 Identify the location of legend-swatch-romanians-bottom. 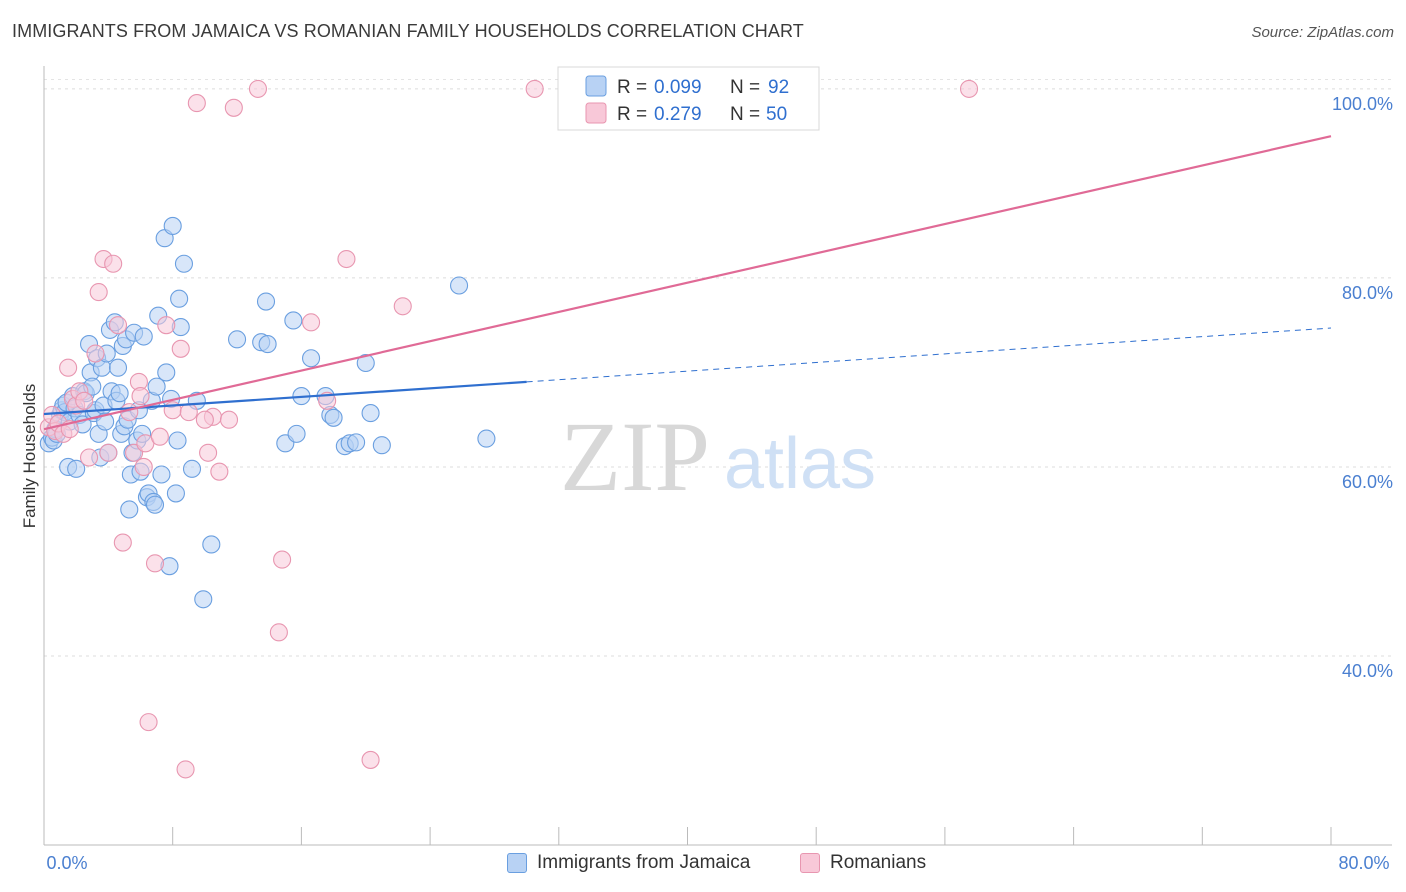
(810, 863).